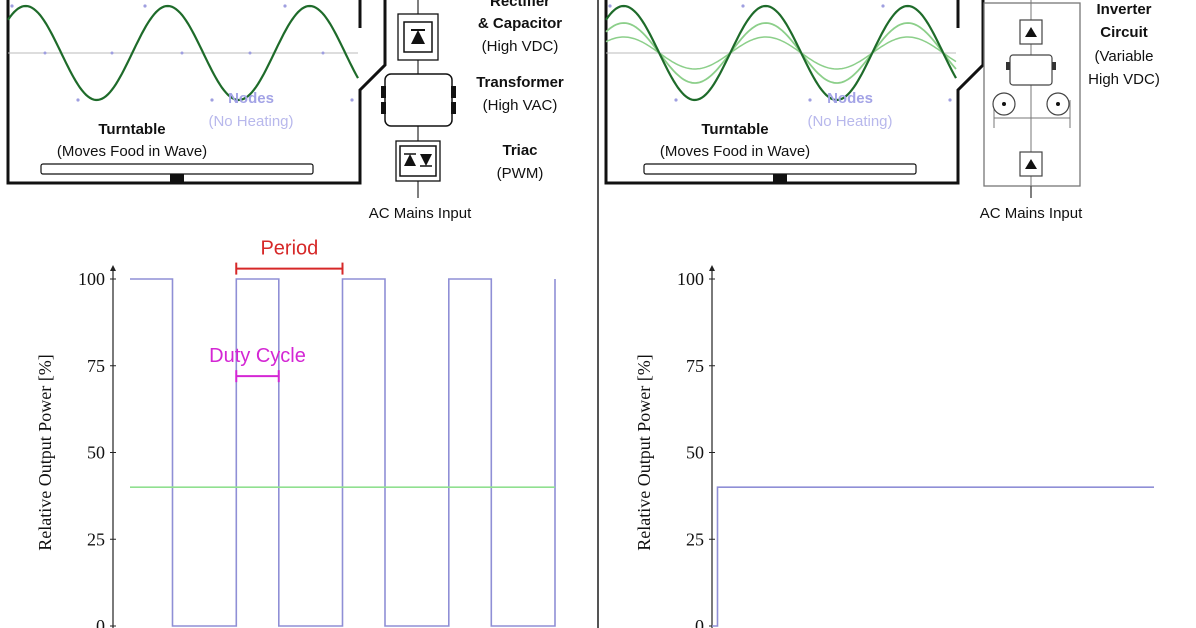  Describe the element at coordinates (131, 129) in the screenshot. I see `left-turntable-title: Turntable` at that location.